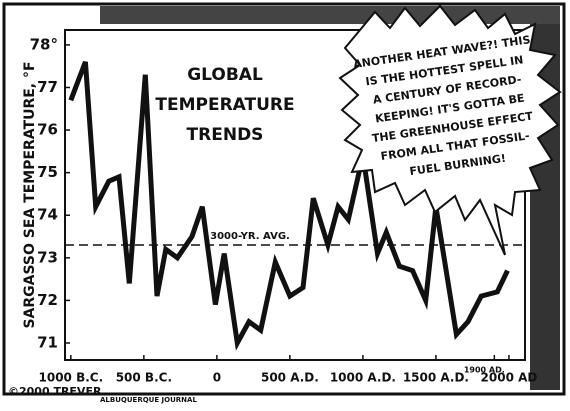 The width and height of the screenshot is (570, 411). What do you see at coordinates (225, 75) in the screenshot?
I see `title-line: GLOBAL` at bounding box center [225, 75].